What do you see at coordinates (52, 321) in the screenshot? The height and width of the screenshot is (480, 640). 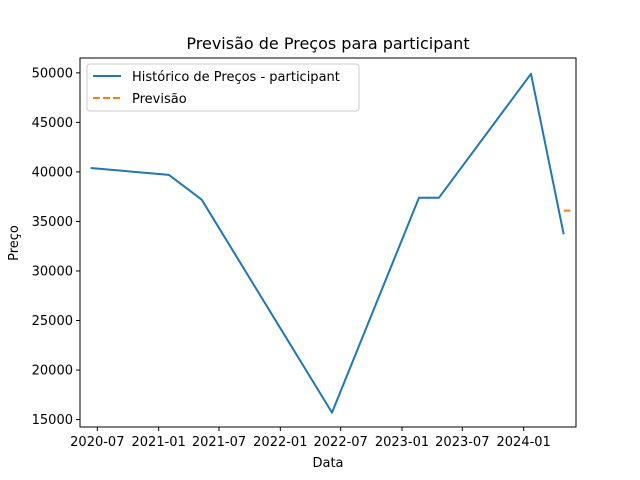 I see `y-tick-label: 25000` at bounding box center [52, 321].